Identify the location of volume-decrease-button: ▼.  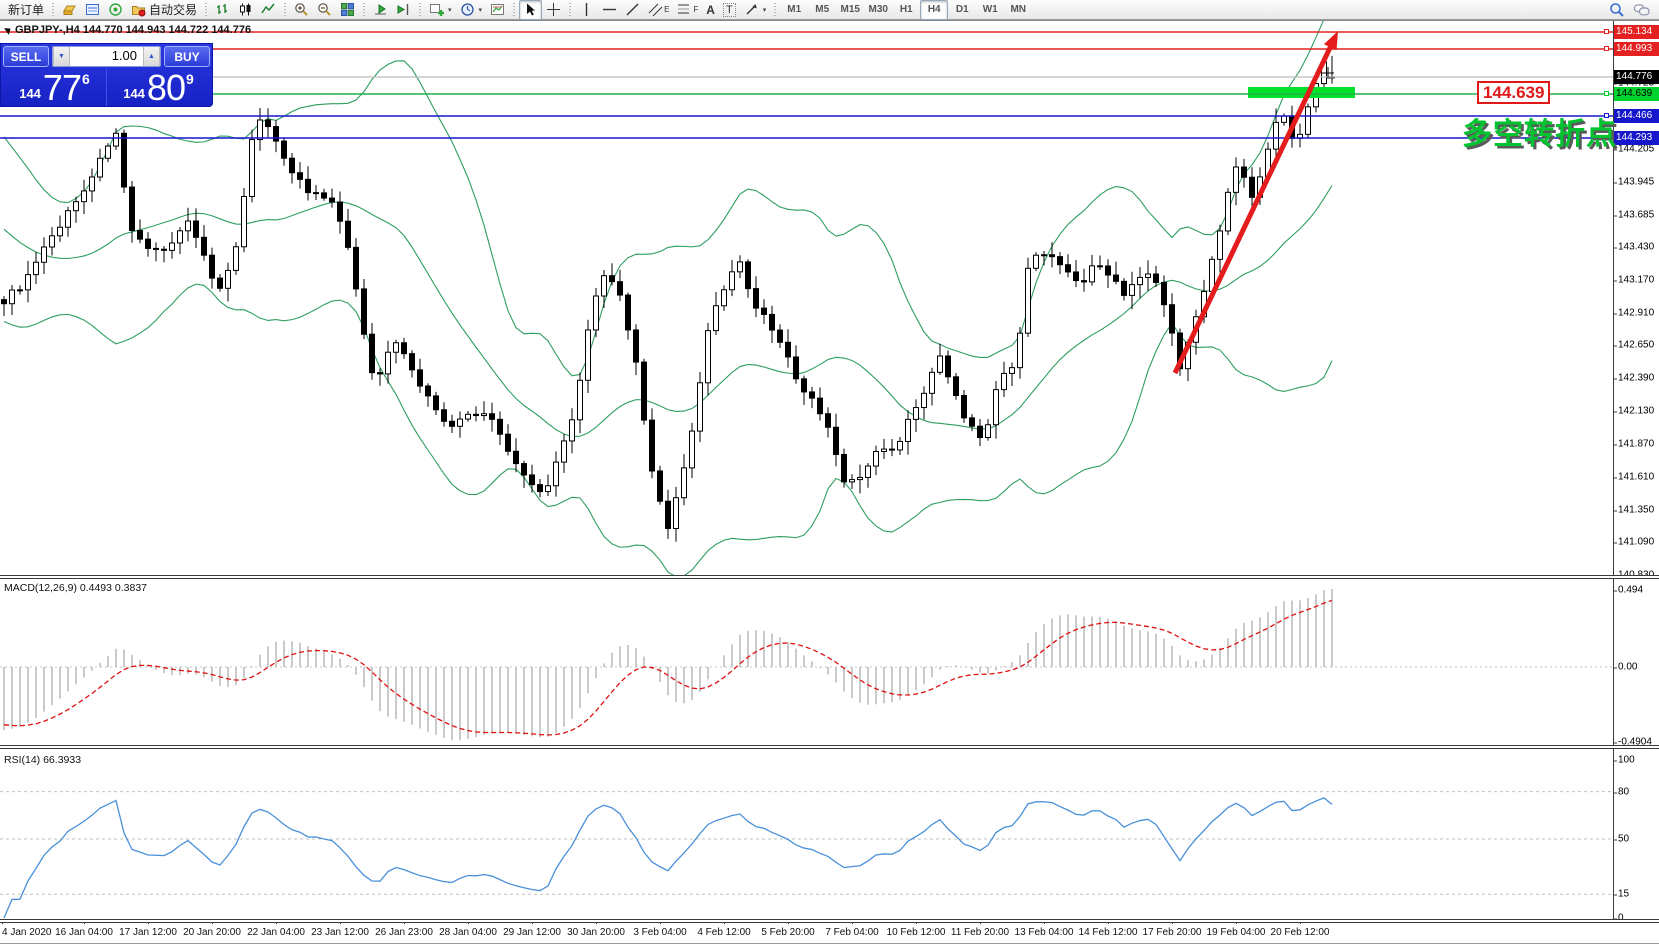
(61, 56).